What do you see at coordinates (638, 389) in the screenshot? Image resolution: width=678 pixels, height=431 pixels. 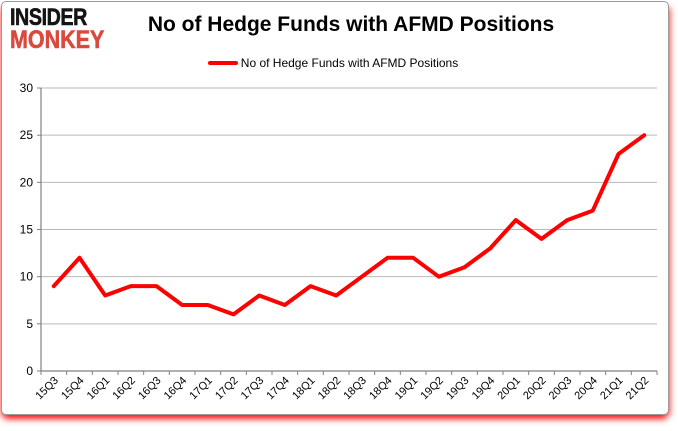 I see `x-tick-label: 21Q2` at bounding box center [638, 389].